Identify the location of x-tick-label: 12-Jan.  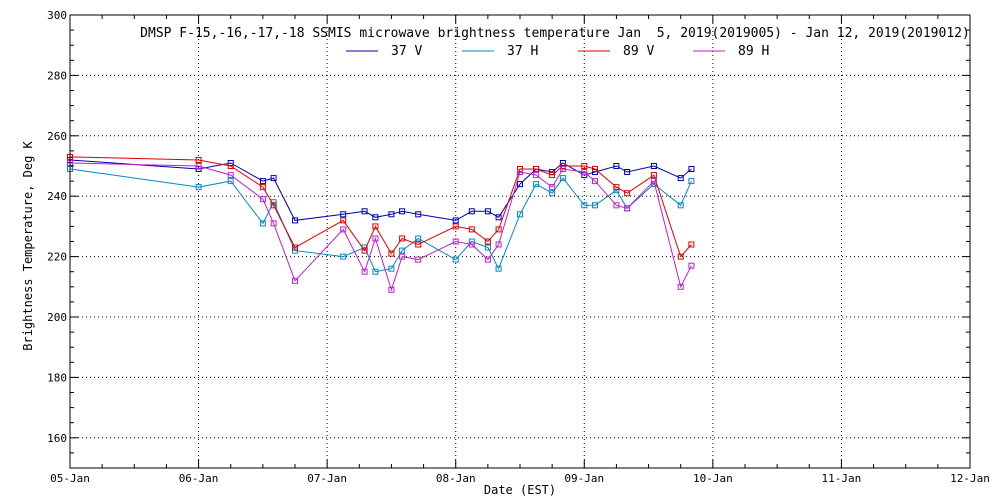
(970, 478).